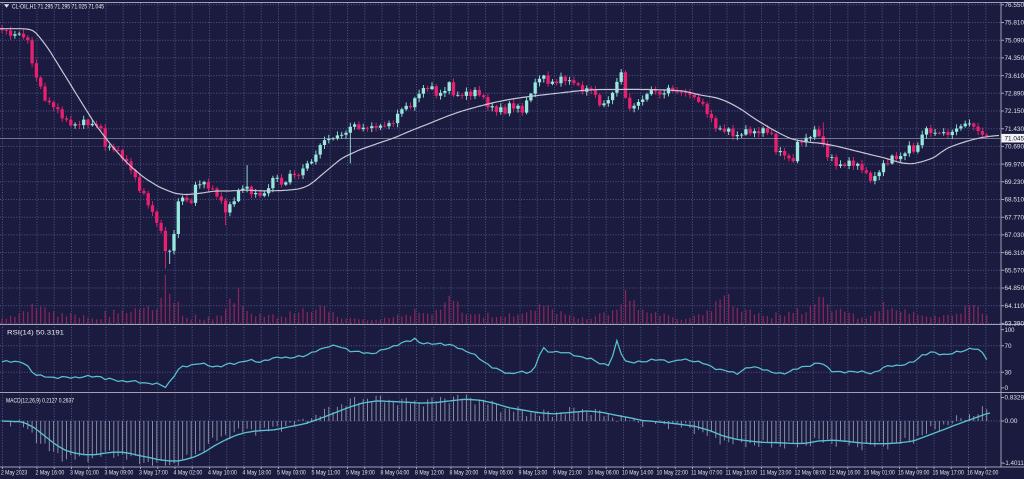 The width and height of the screenshot is (1024, 479). Describe the element at coordinates (429, 473) in the screenshot. I see `svg-text: 8 May 12:00` at that location.